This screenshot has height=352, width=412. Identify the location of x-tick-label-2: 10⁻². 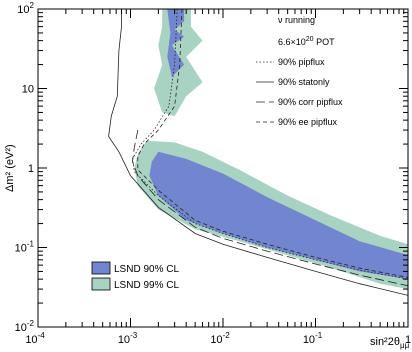
(220, 338).